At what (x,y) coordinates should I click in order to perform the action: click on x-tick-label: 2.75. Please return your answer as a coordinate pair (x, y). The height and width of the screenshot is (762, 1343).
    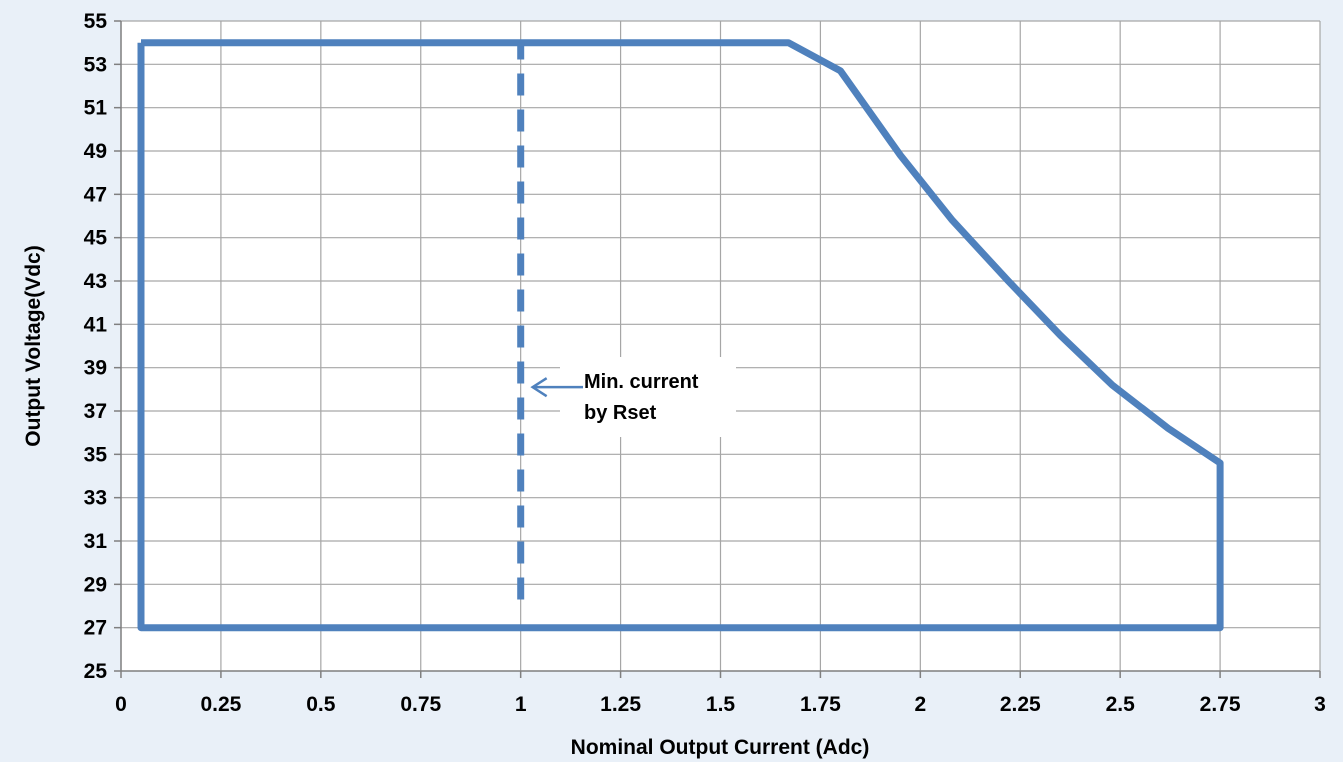
    Looking at the image, I should click on (1220, 704).